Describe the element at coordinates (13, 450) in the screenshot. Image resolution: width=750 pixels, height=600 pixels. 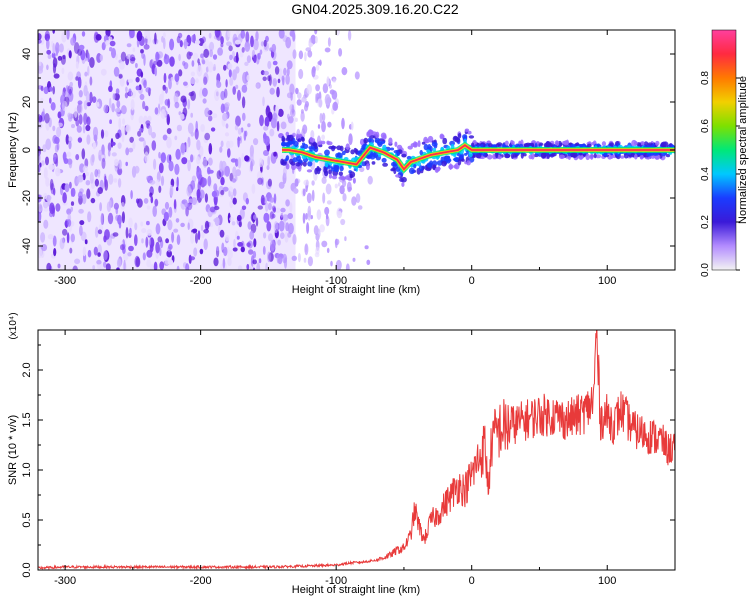
I see `snr-y-axis-label: SNR (10 * v/v)` at that location.